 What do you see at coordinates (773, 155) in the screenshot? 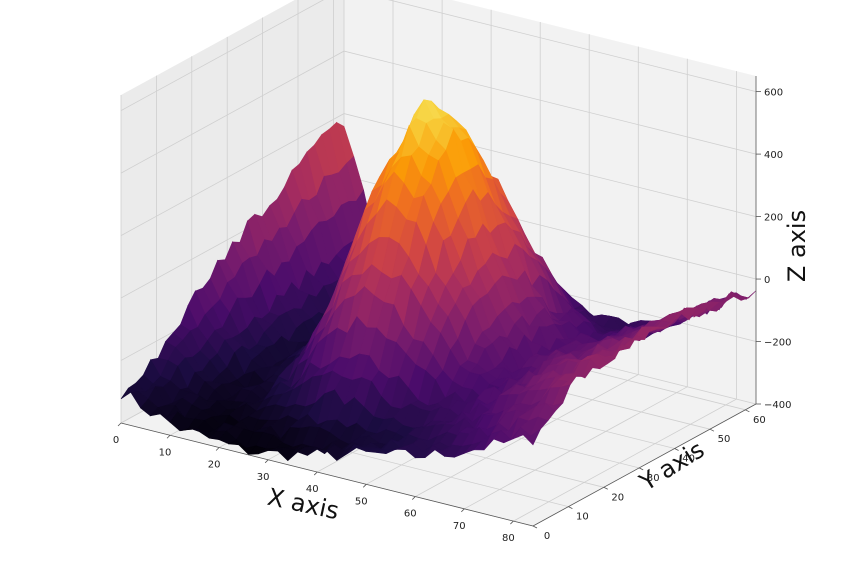
I see `z-tick-label: 400` at bounding box center [773, 155].